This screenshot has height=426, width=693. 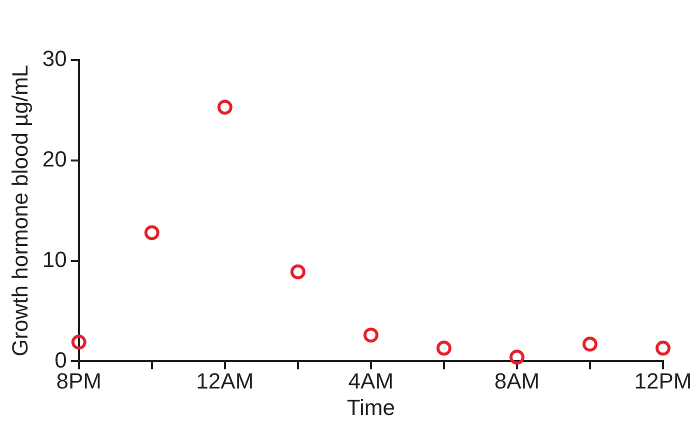 What do you see at coordinates (517, 381) in the screenshot?
I see `x-tick-label: 8AM` at bounding box center [517, 381].